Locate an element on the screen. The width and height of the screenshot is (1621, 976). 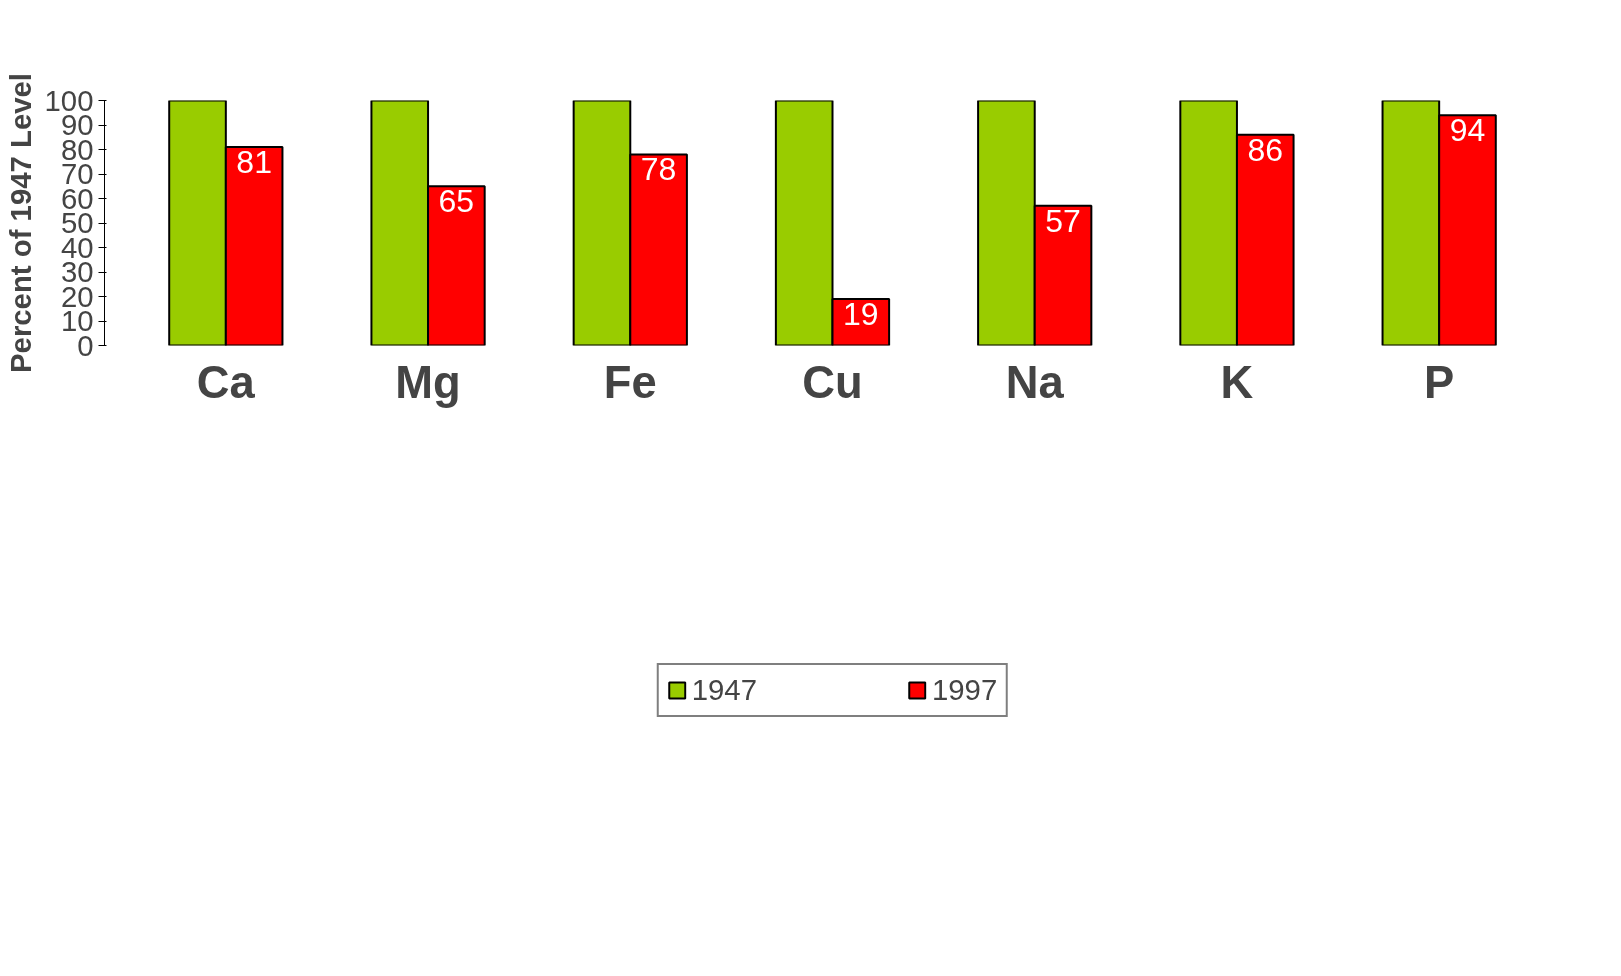
data-label: 86 is located at coordinates (1265, 149).